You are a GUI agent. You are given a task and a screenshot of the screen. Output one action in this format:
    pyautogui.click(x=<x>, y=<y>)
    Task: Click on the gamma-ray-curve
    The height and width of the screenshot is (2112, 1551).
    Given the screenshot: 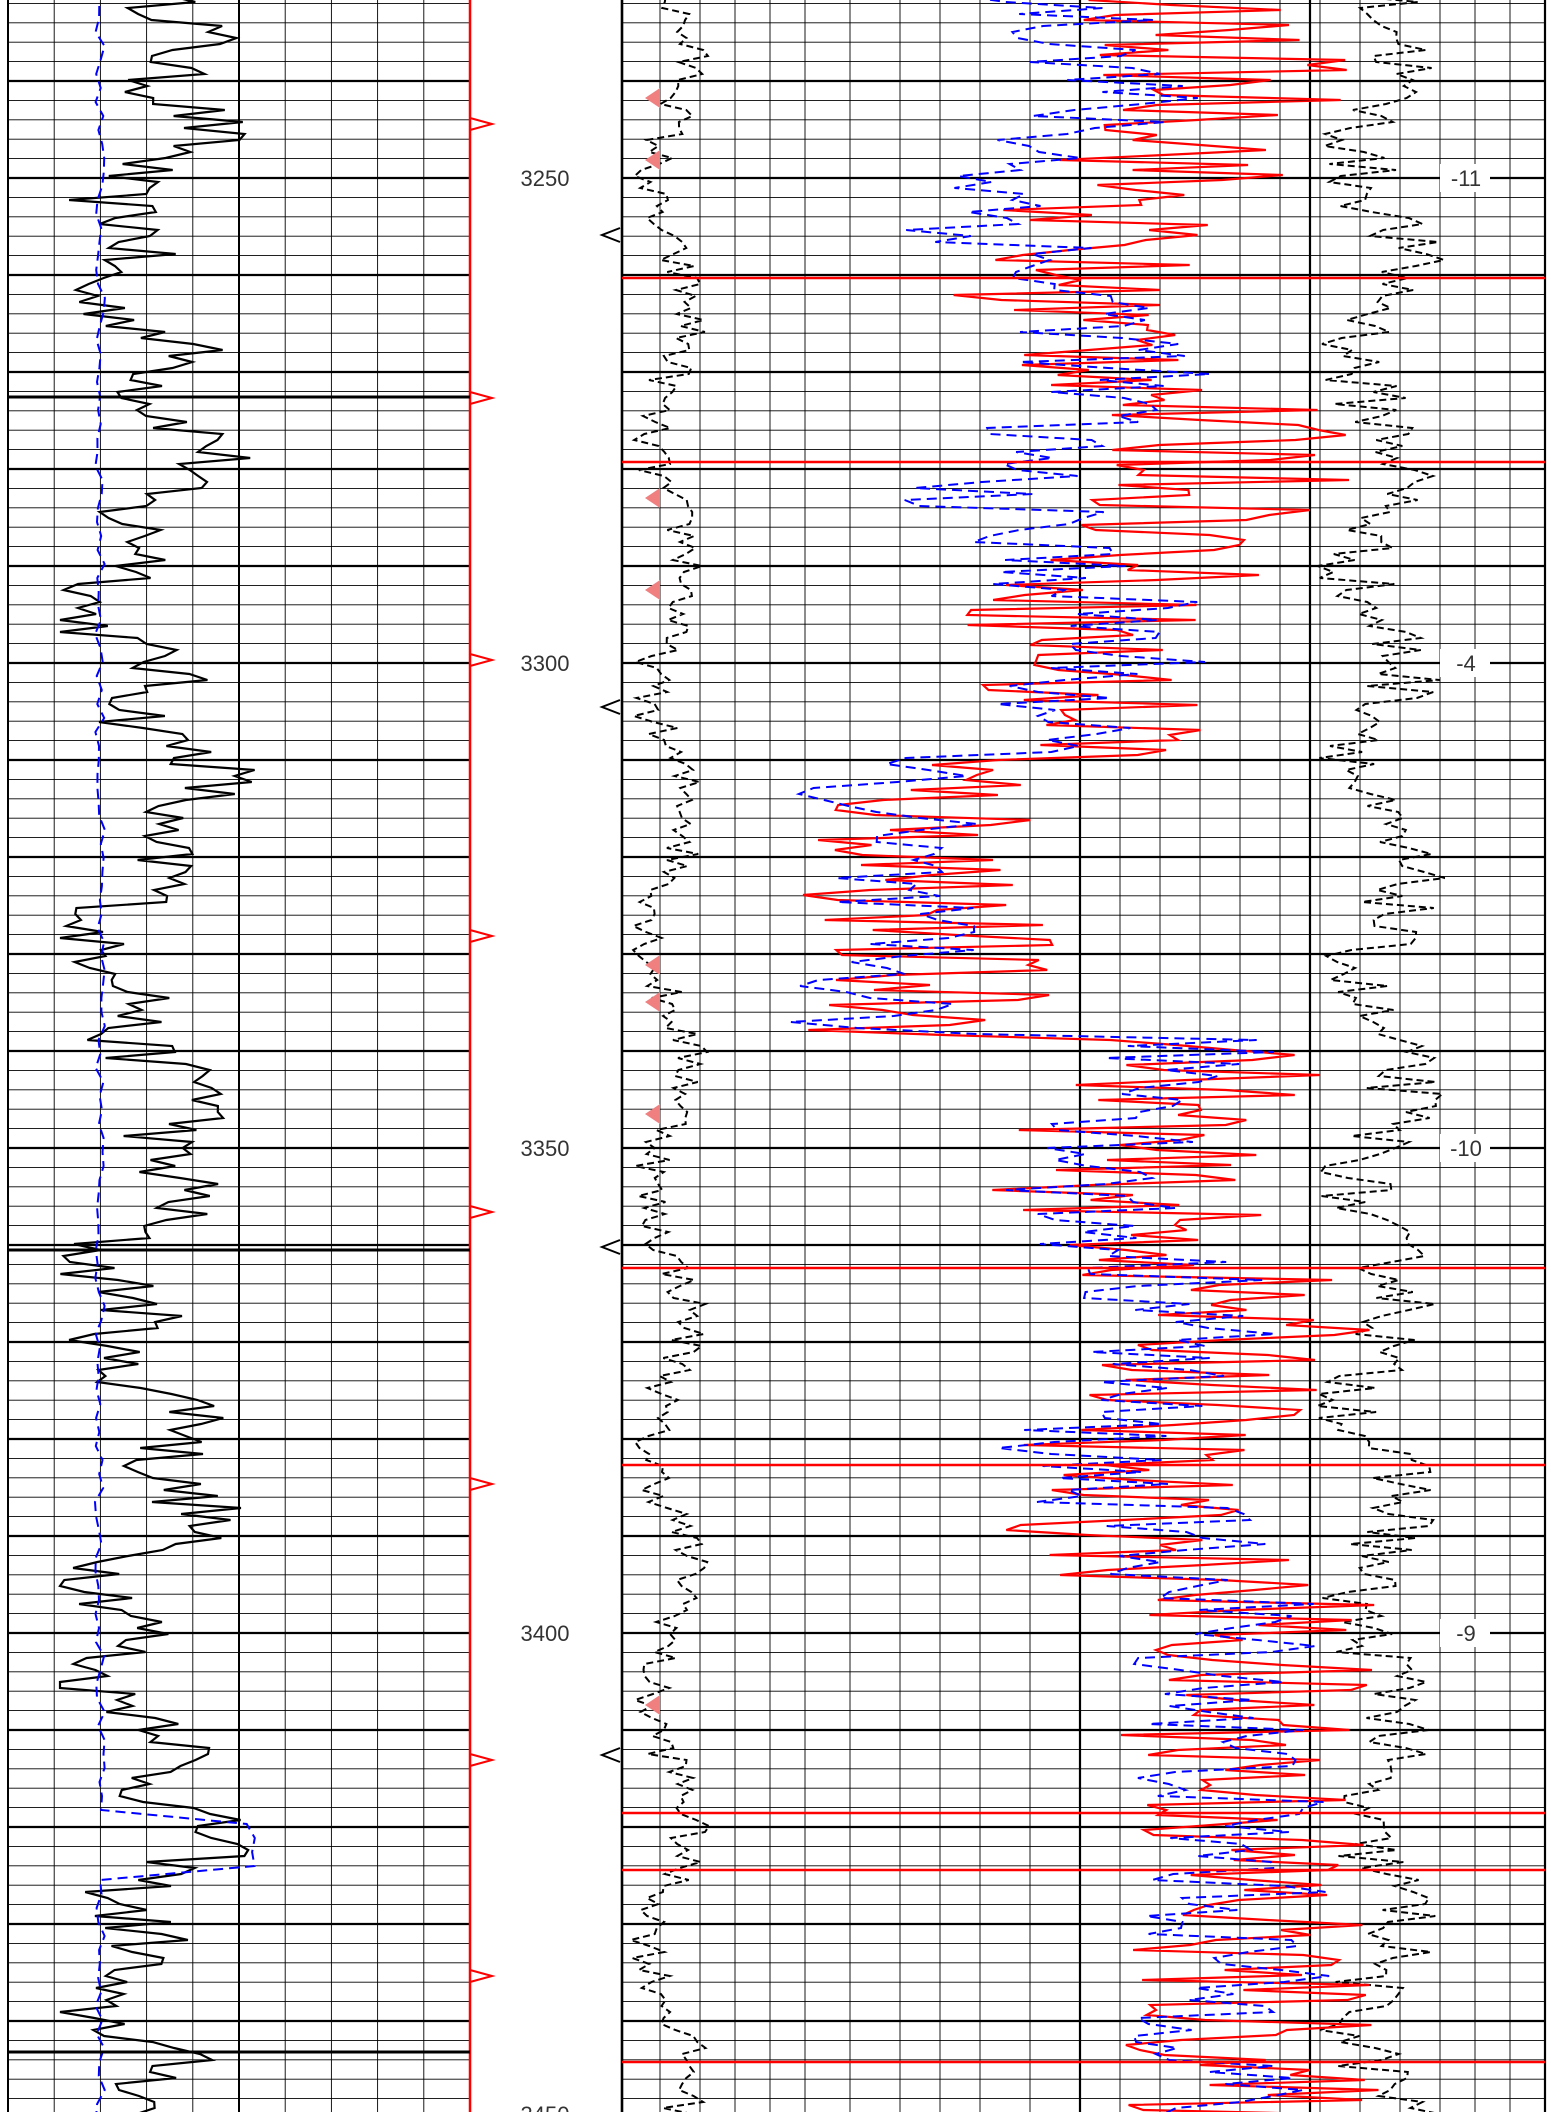 What is the action you would take?
    pyautogui.click(x=156, y=1056)
    